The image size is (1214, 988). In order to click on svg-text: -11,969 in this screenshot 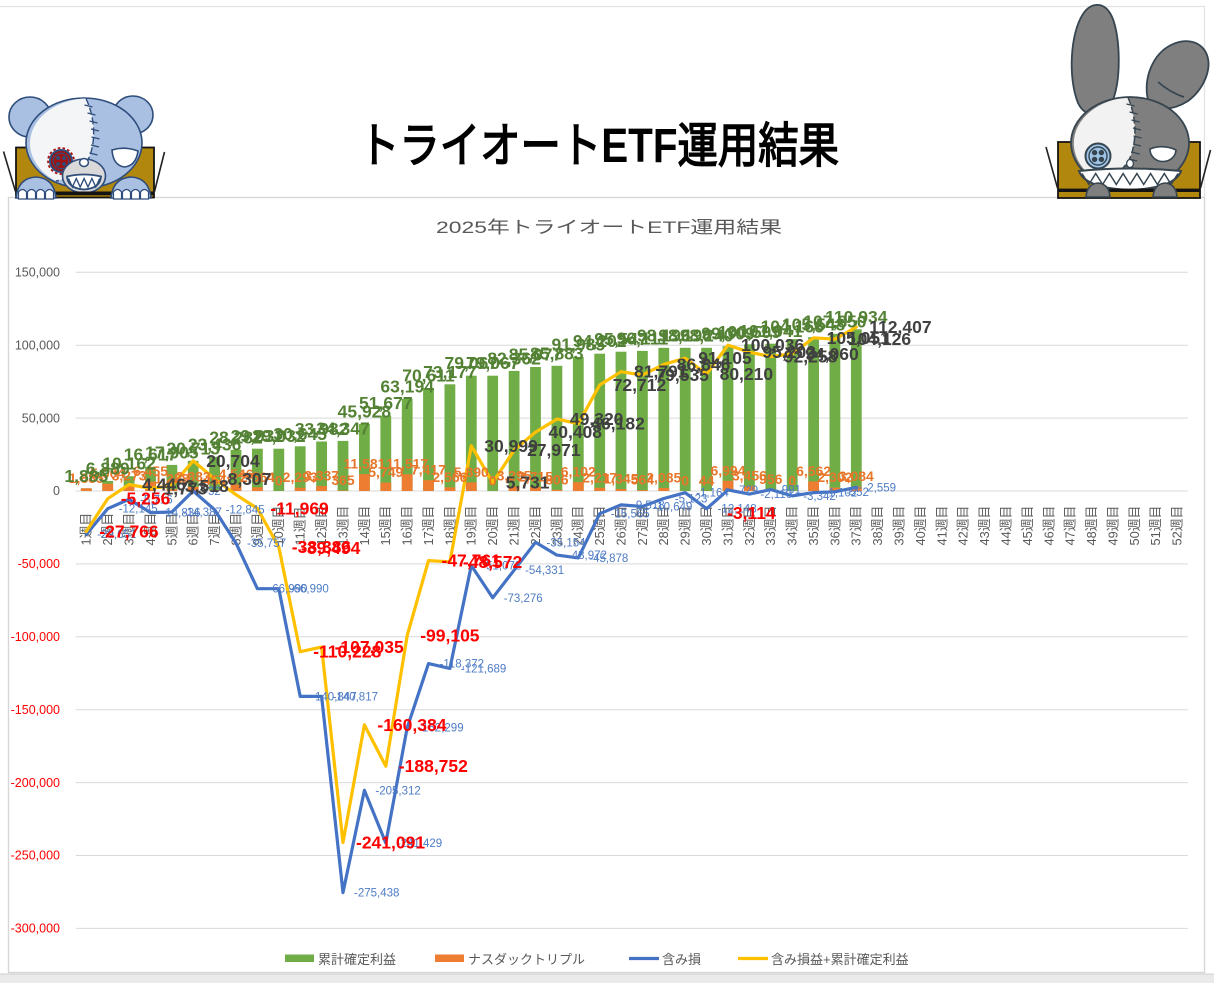, I will do `click(299, 509)`.